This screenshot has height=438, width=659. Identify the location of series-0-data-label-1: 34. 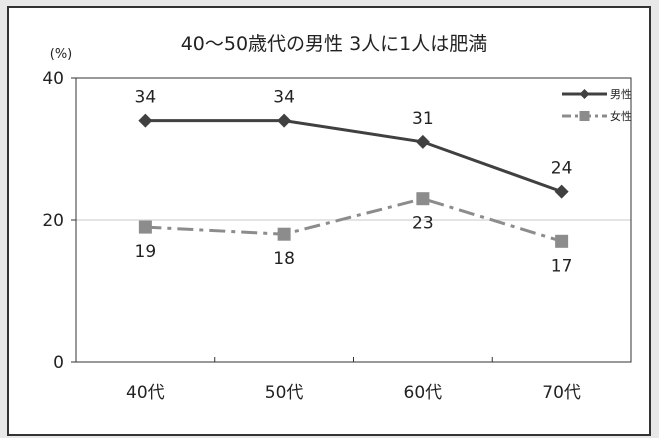
(284, 98).